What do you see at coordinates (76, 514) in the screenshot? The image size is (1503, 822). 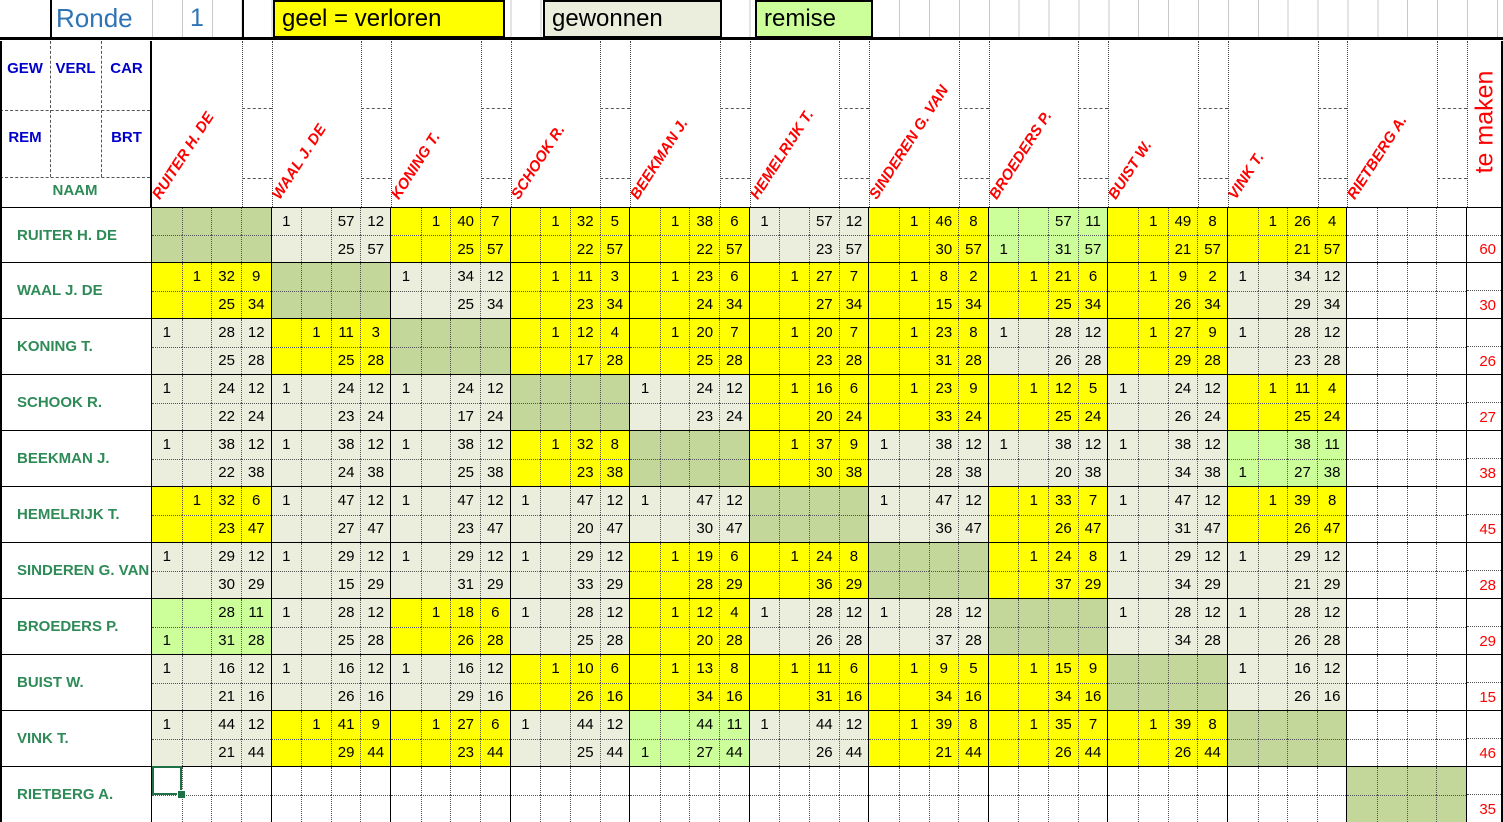 I see `row-name-5: HEMELRIJK T.` at bounding box center [76, 514].